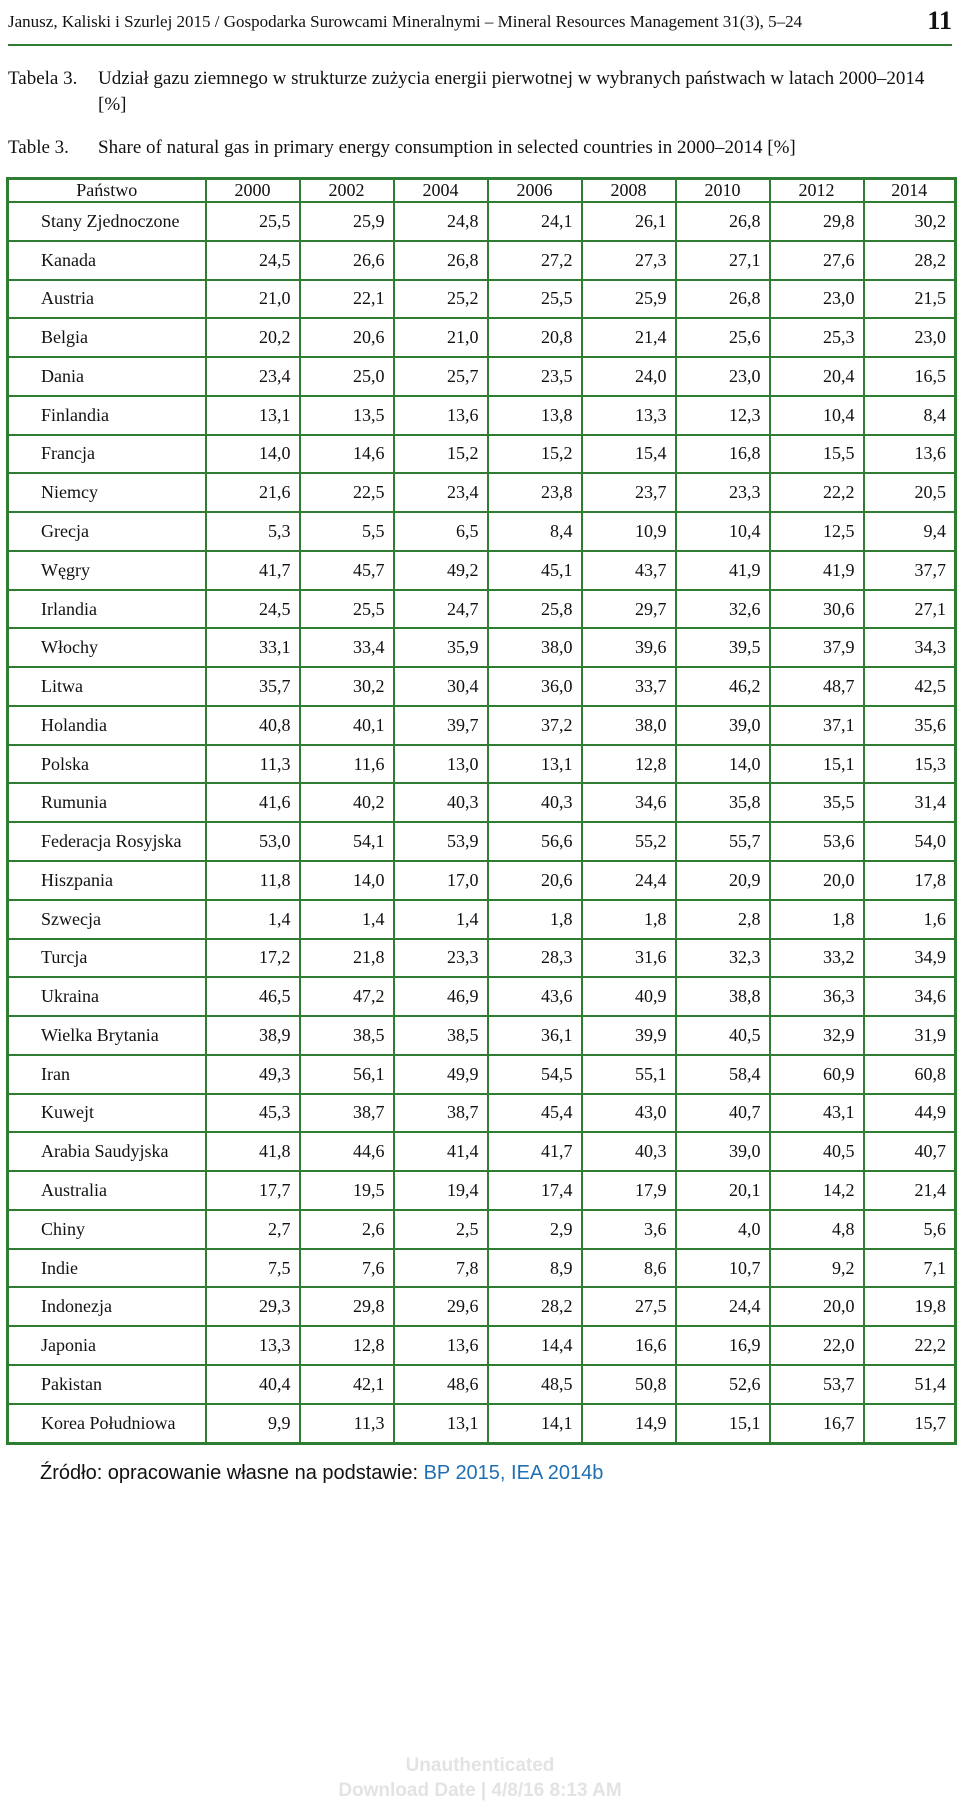 The width and height of the screenshot is (960, 1809). What do you see at coordinates (106, 1384) in the screenshot?
I see `country-cell: Pakistan` at bounding box center [106, 1384].